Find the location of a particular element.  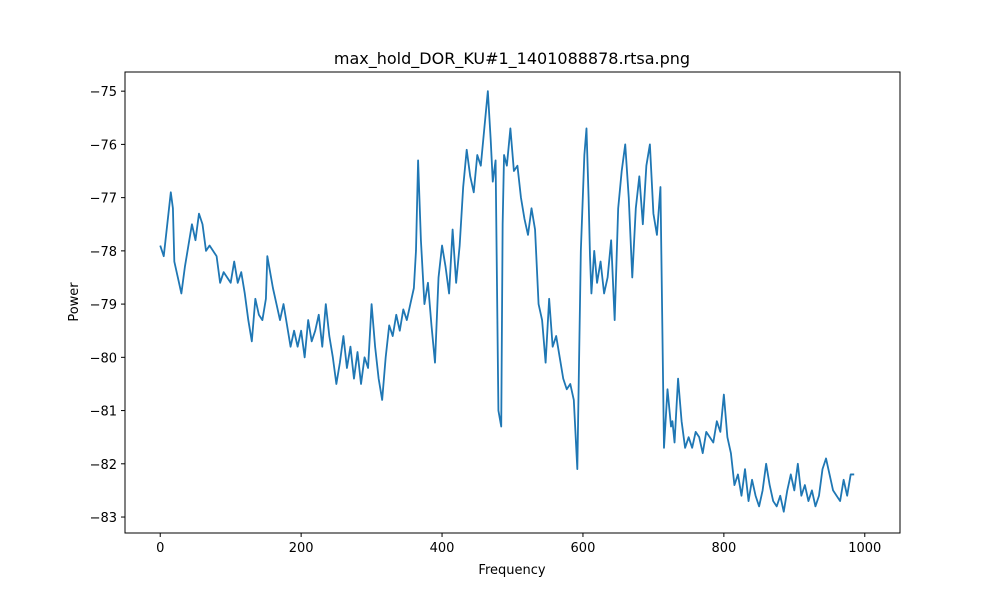

x-tick-label: 200 is located at coordinates (301, 548).